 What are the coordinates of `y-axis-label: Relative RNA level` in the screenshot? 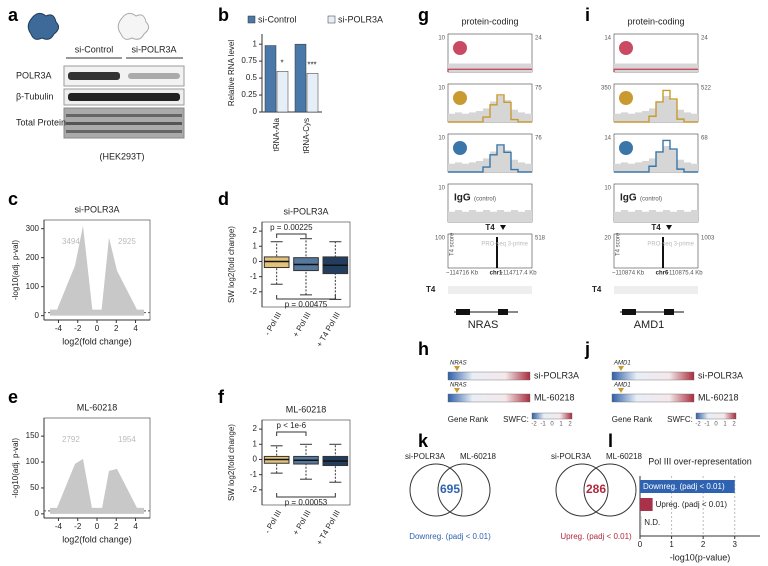 It's located at (231, 73).